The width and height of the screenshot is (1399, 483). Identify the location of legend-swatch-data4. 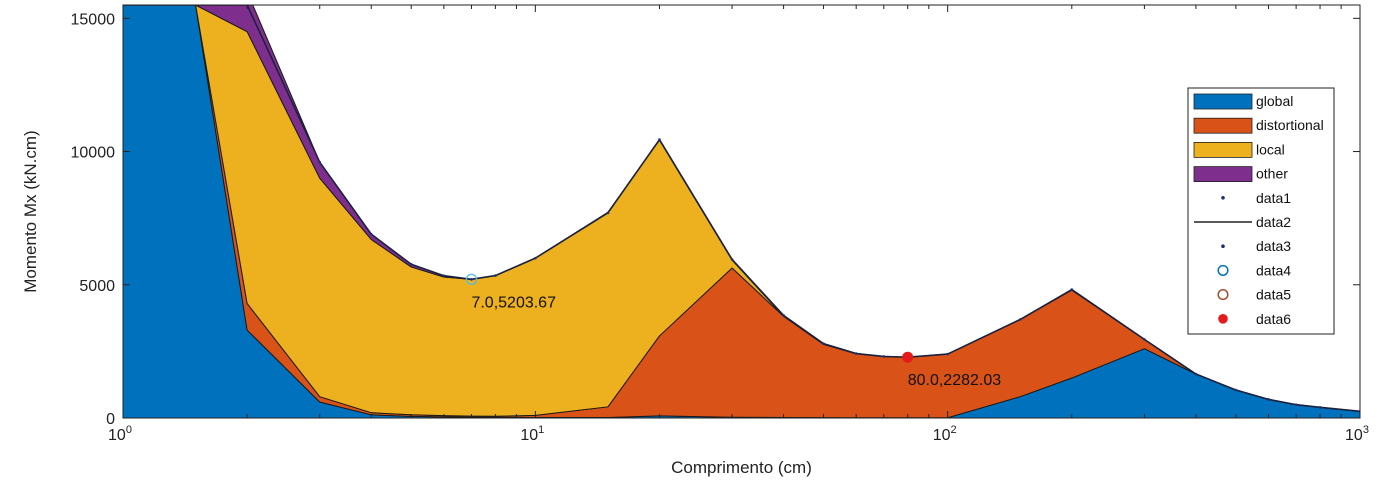
(1223, 270).